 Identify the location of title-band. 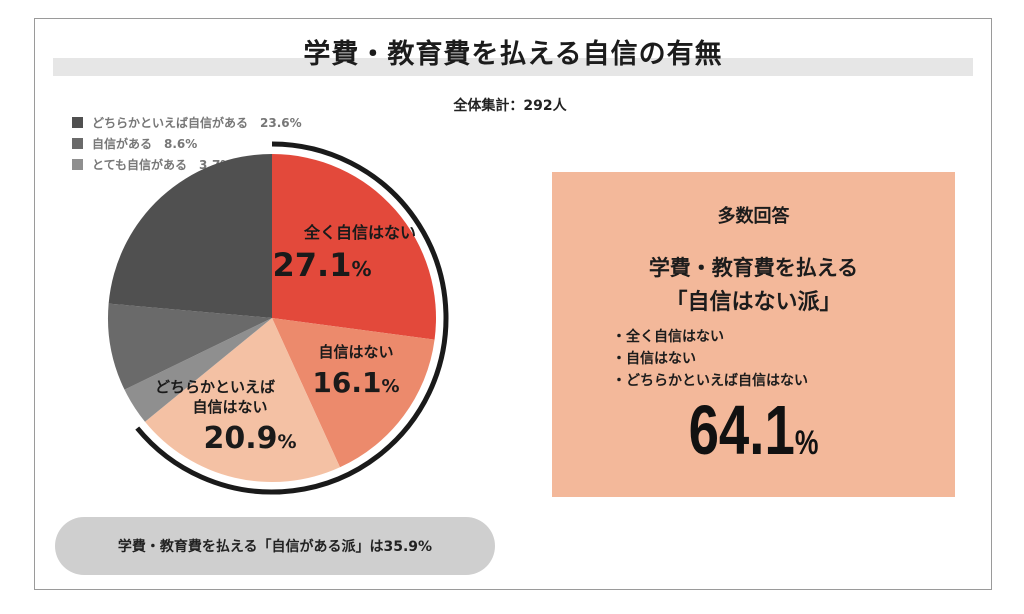
(513, 67).